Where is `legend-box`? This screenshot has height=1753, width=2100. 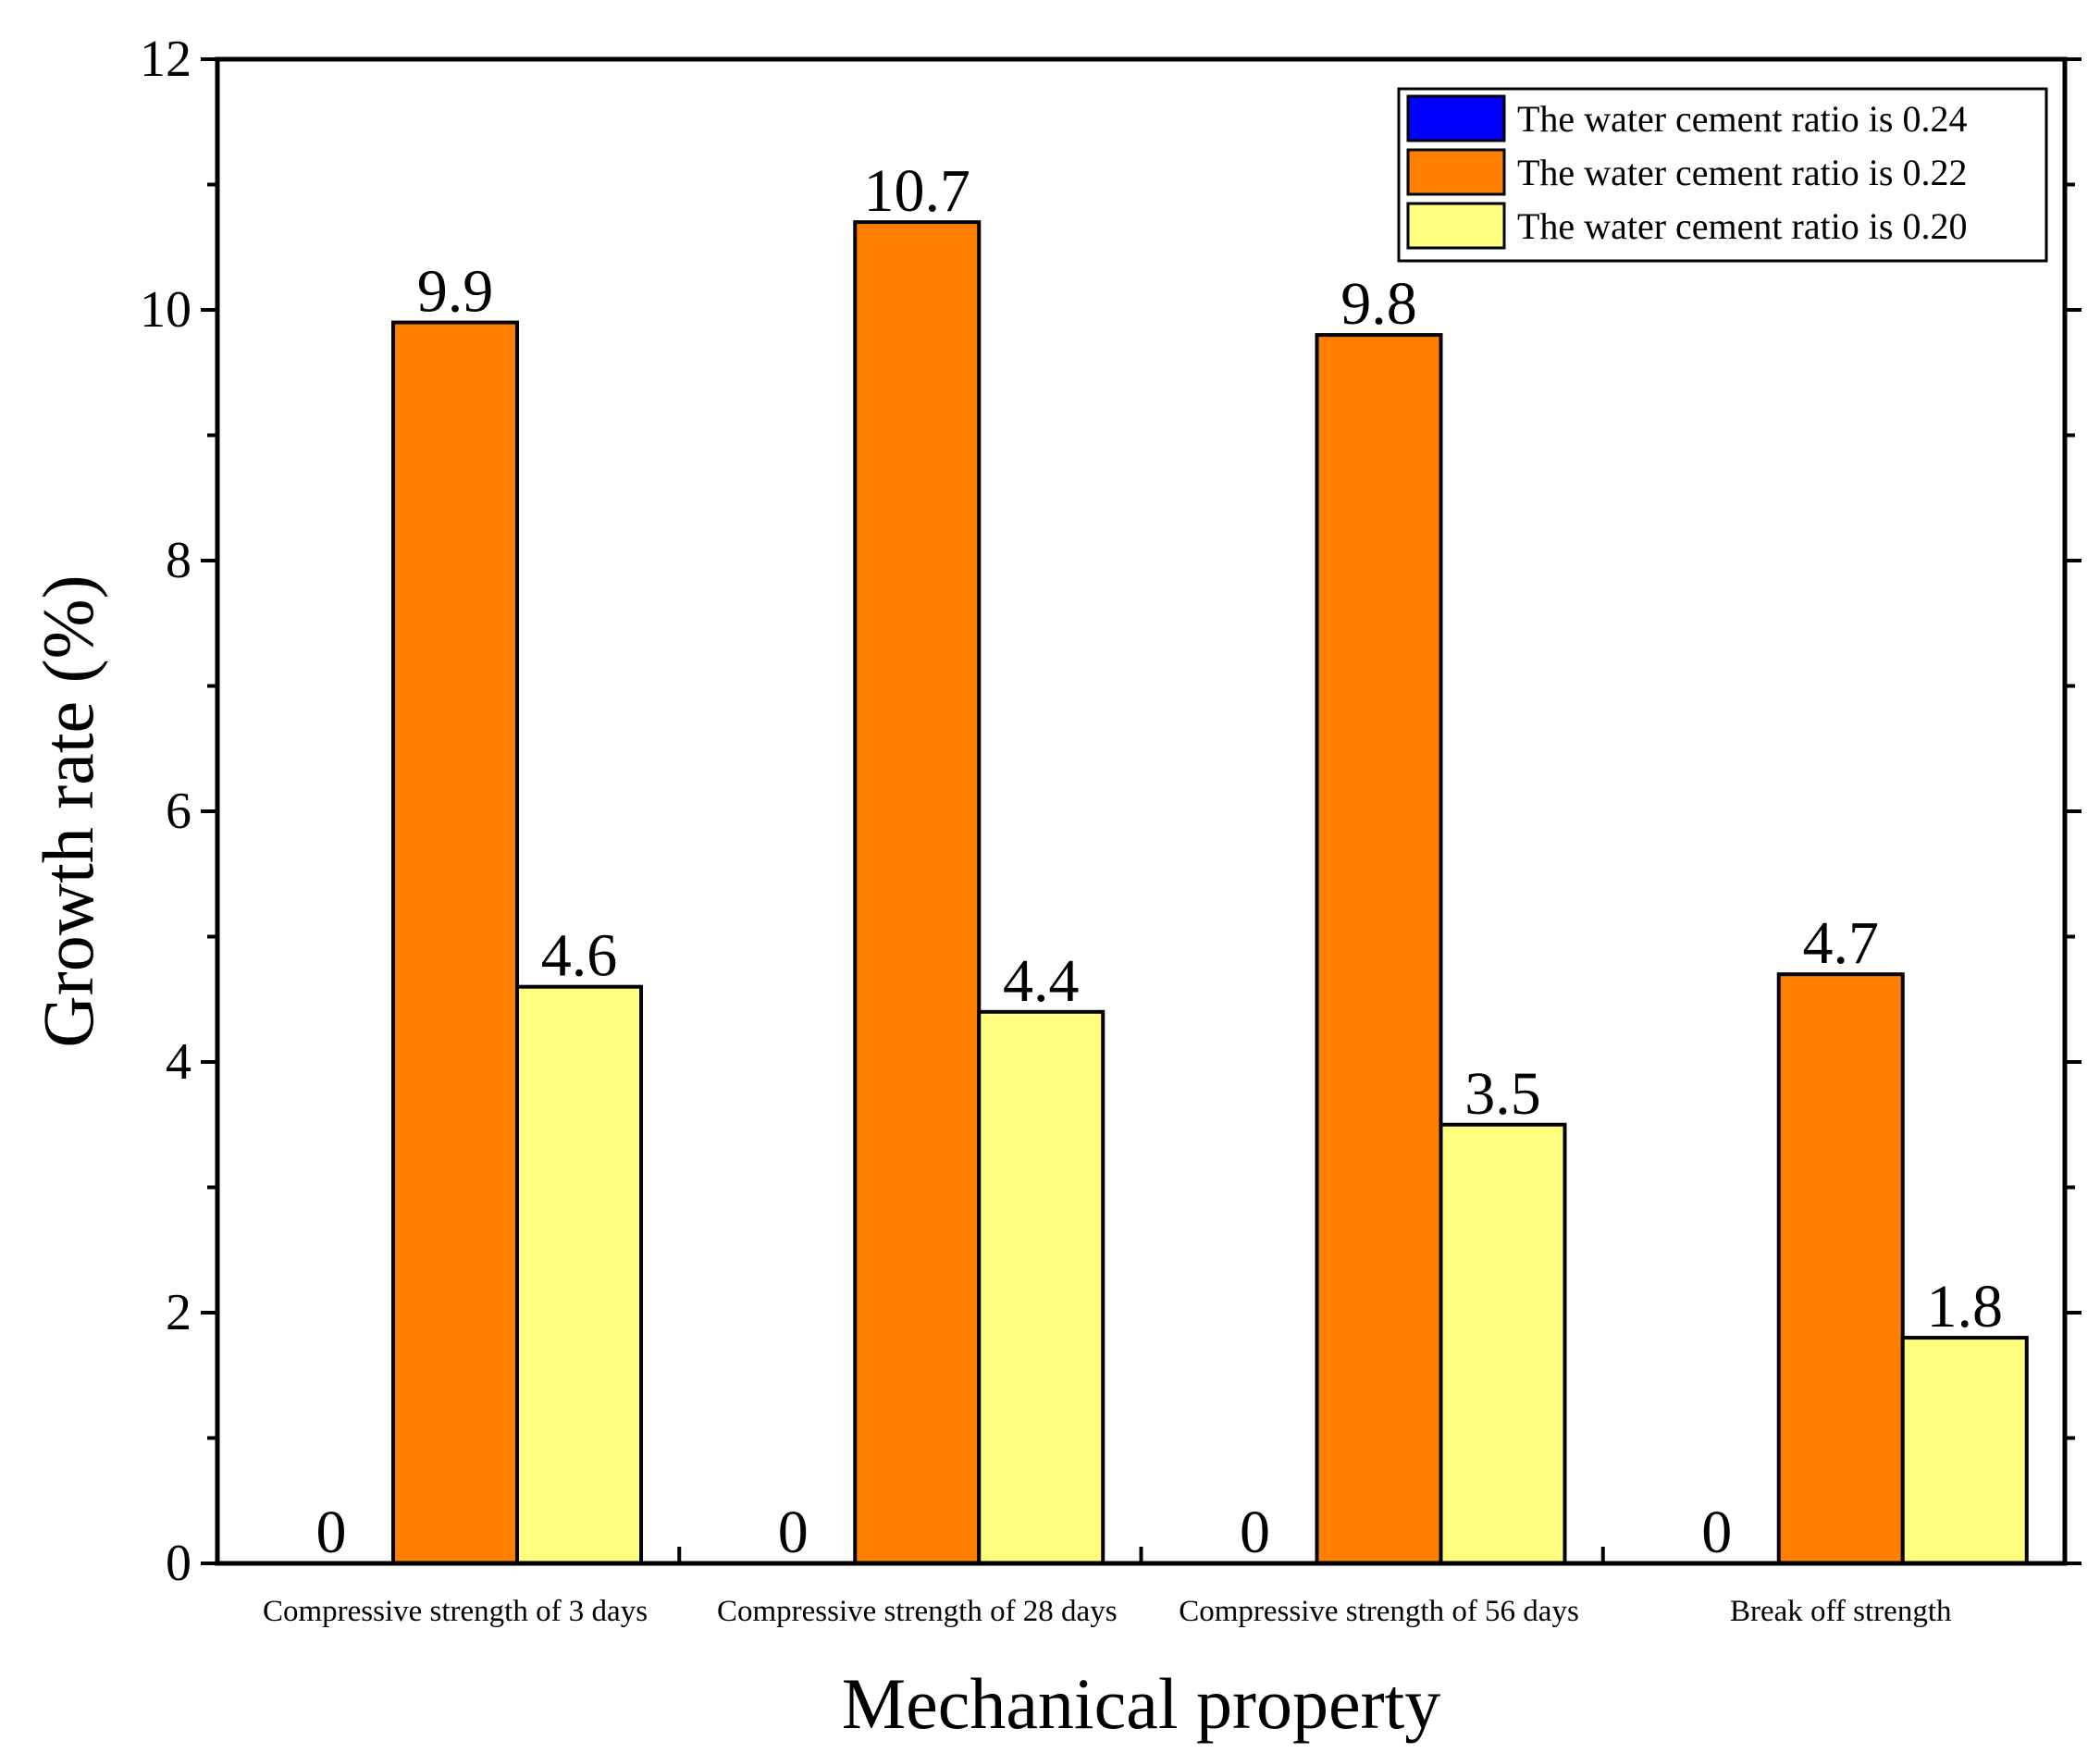
legend-box is located at coordinates (1722, 175).